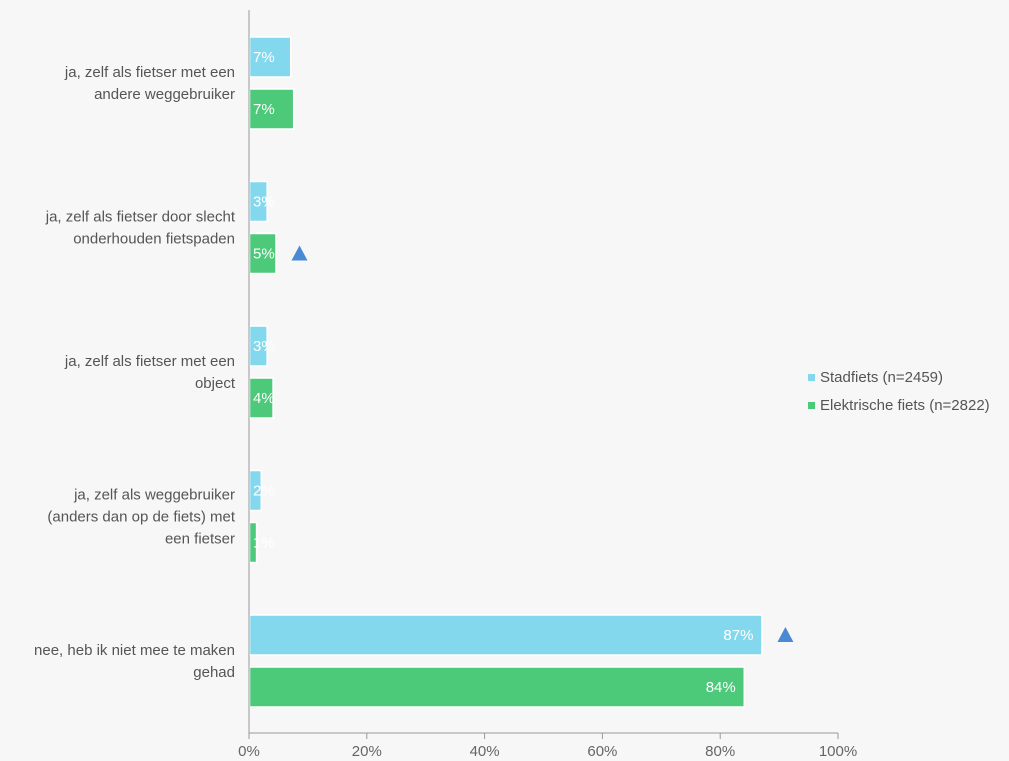 The width and height of the screenshot is (1009, 761). What do you see at coordinates (214, 672) in the screenshot?
I see `category-label-line: gehad` at bounding box center [214, 672].